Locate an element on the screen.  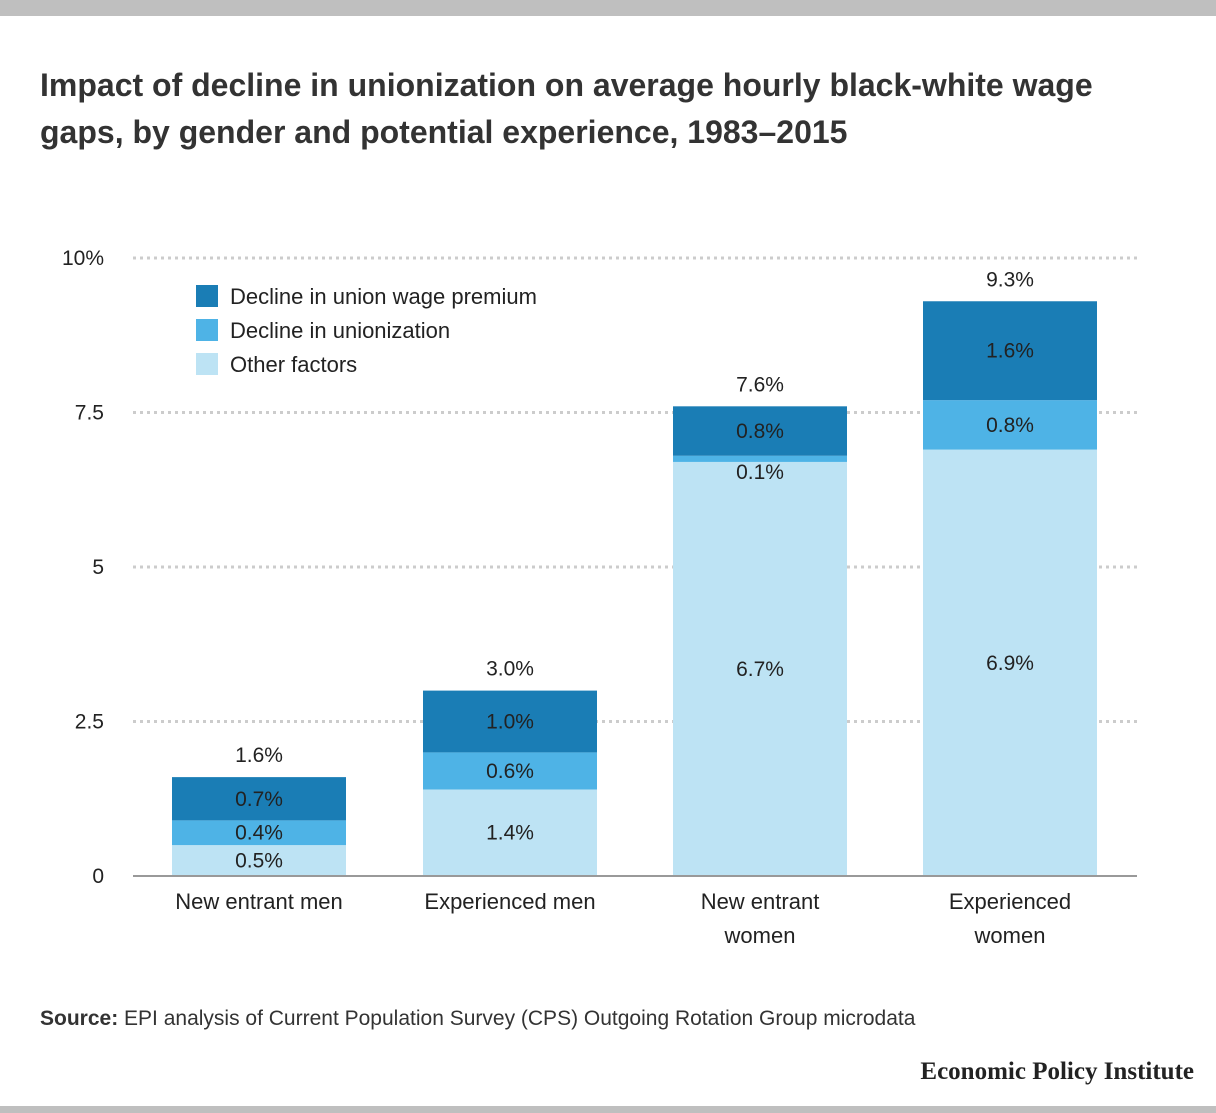
data-label: 1.6% is located at coordinates (1010, 351).